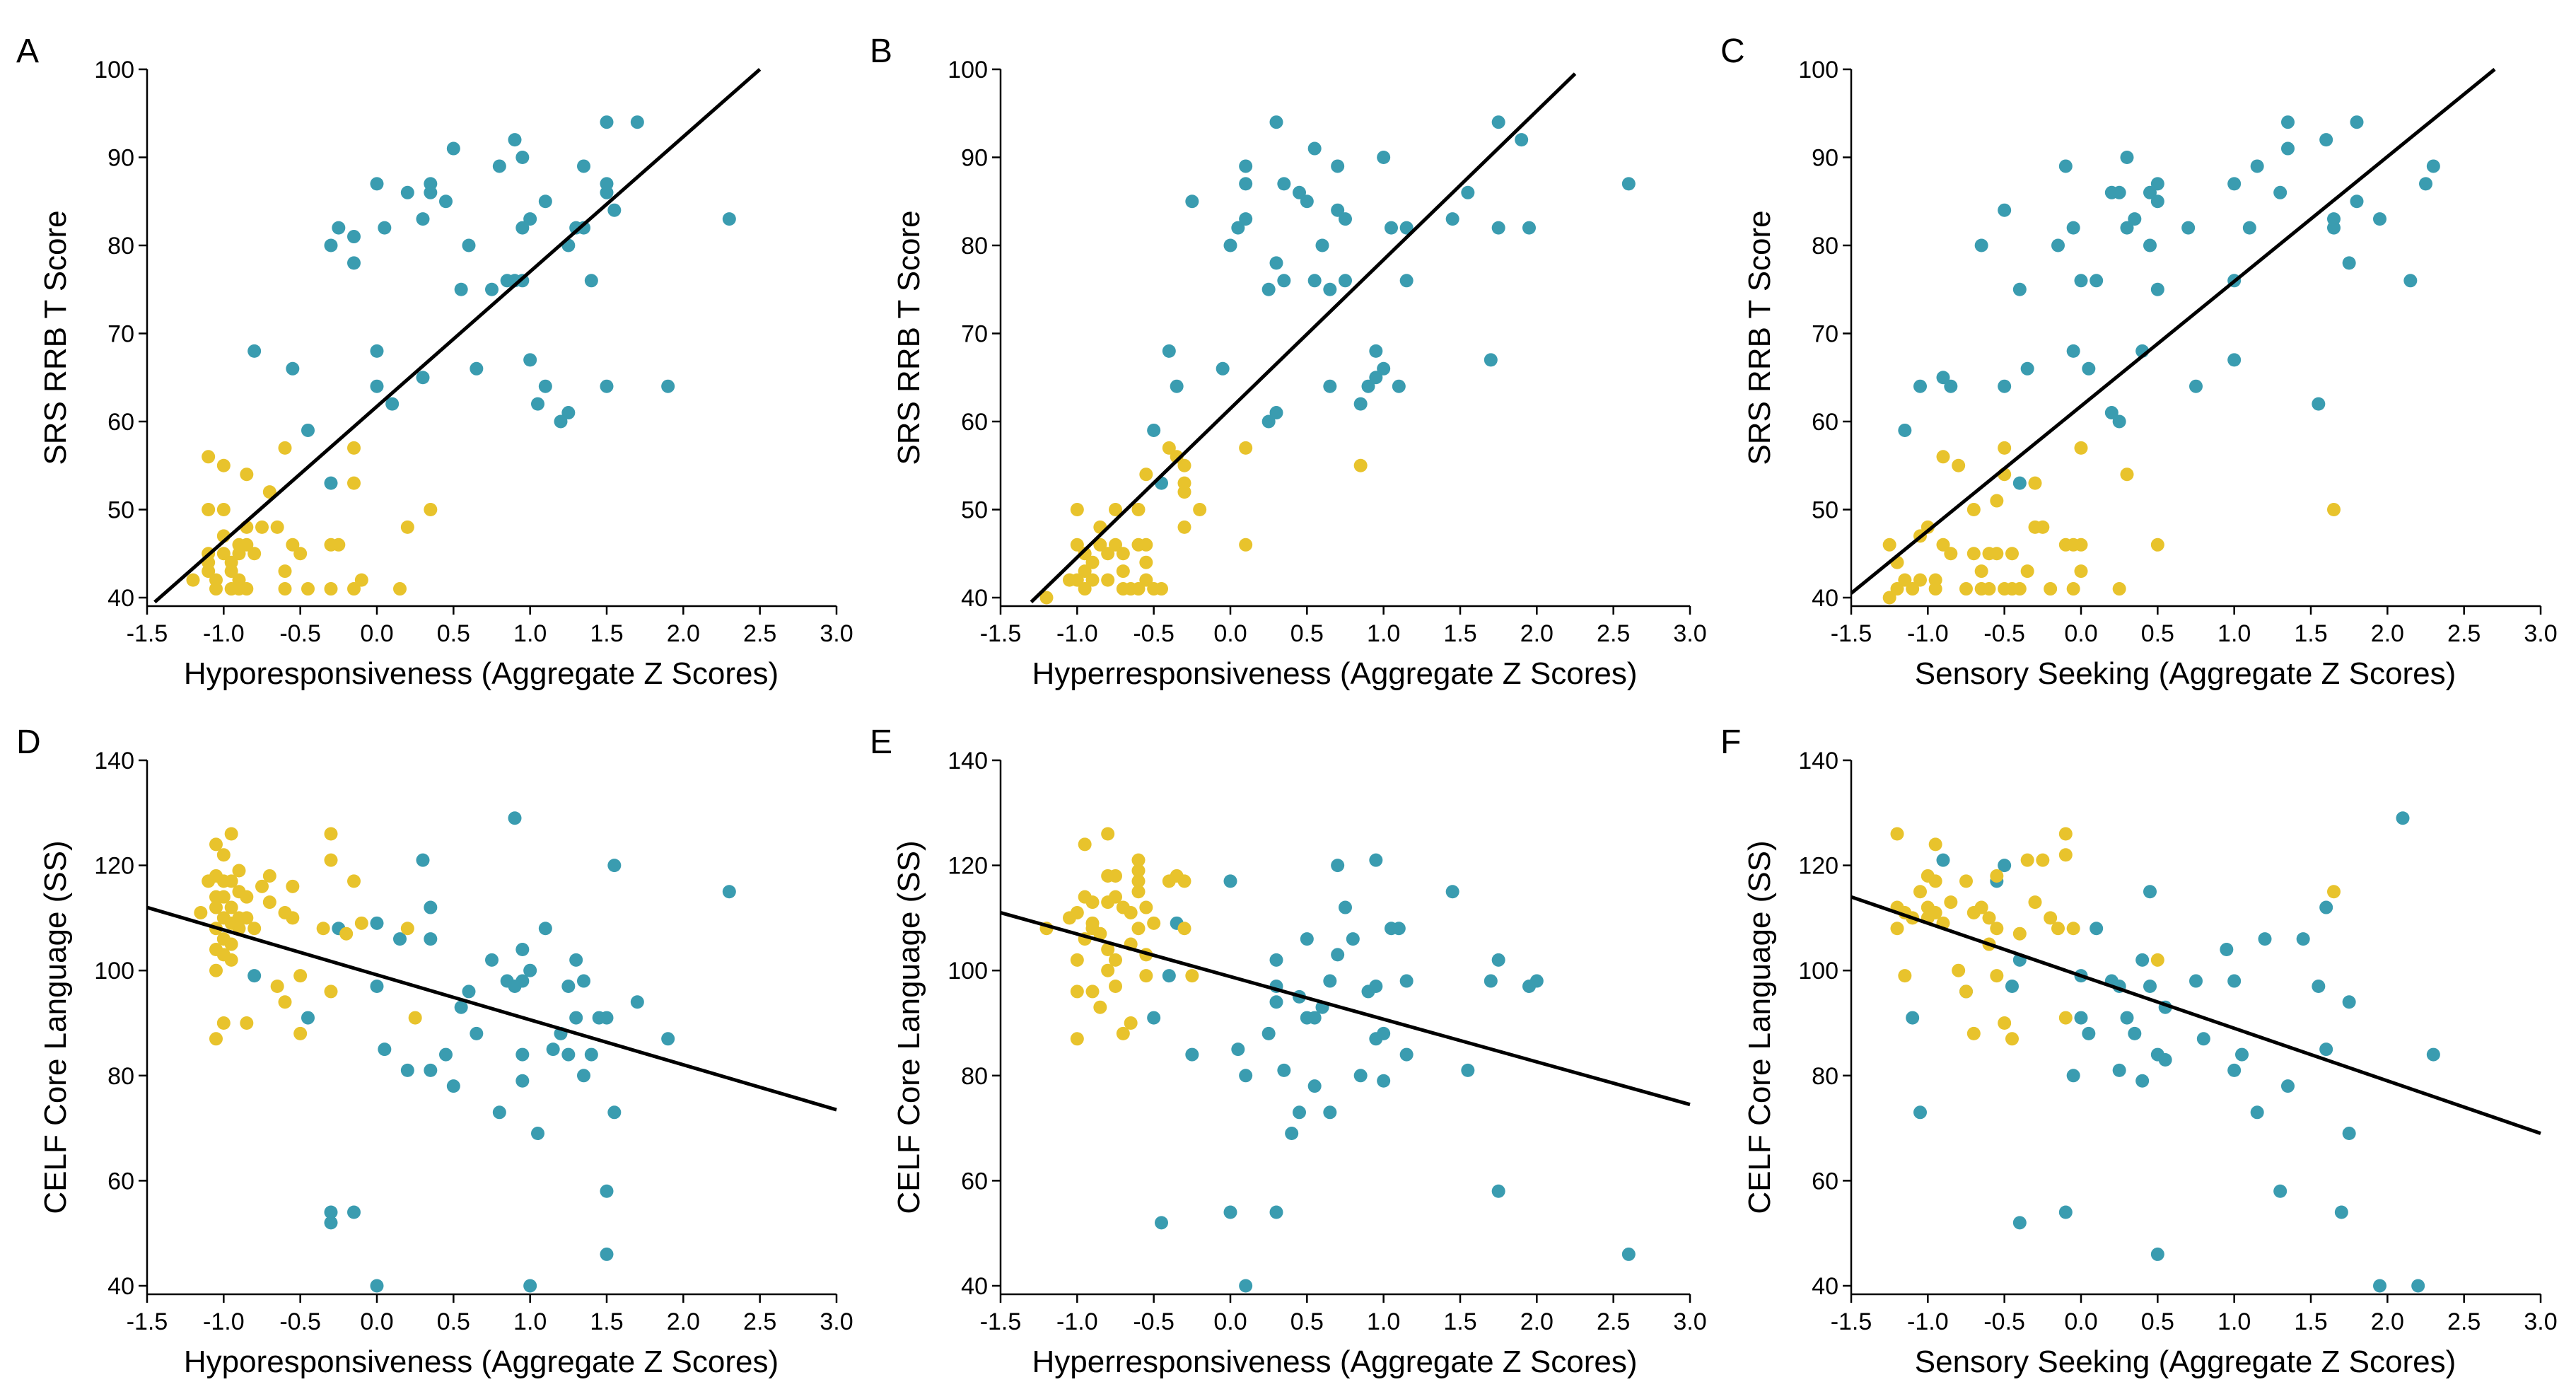 The width and height of the screenshot is (2576, 1394). Describe the element at coordinates (881, 742) in the screenshot. I see `panel-letter: E` at that location.